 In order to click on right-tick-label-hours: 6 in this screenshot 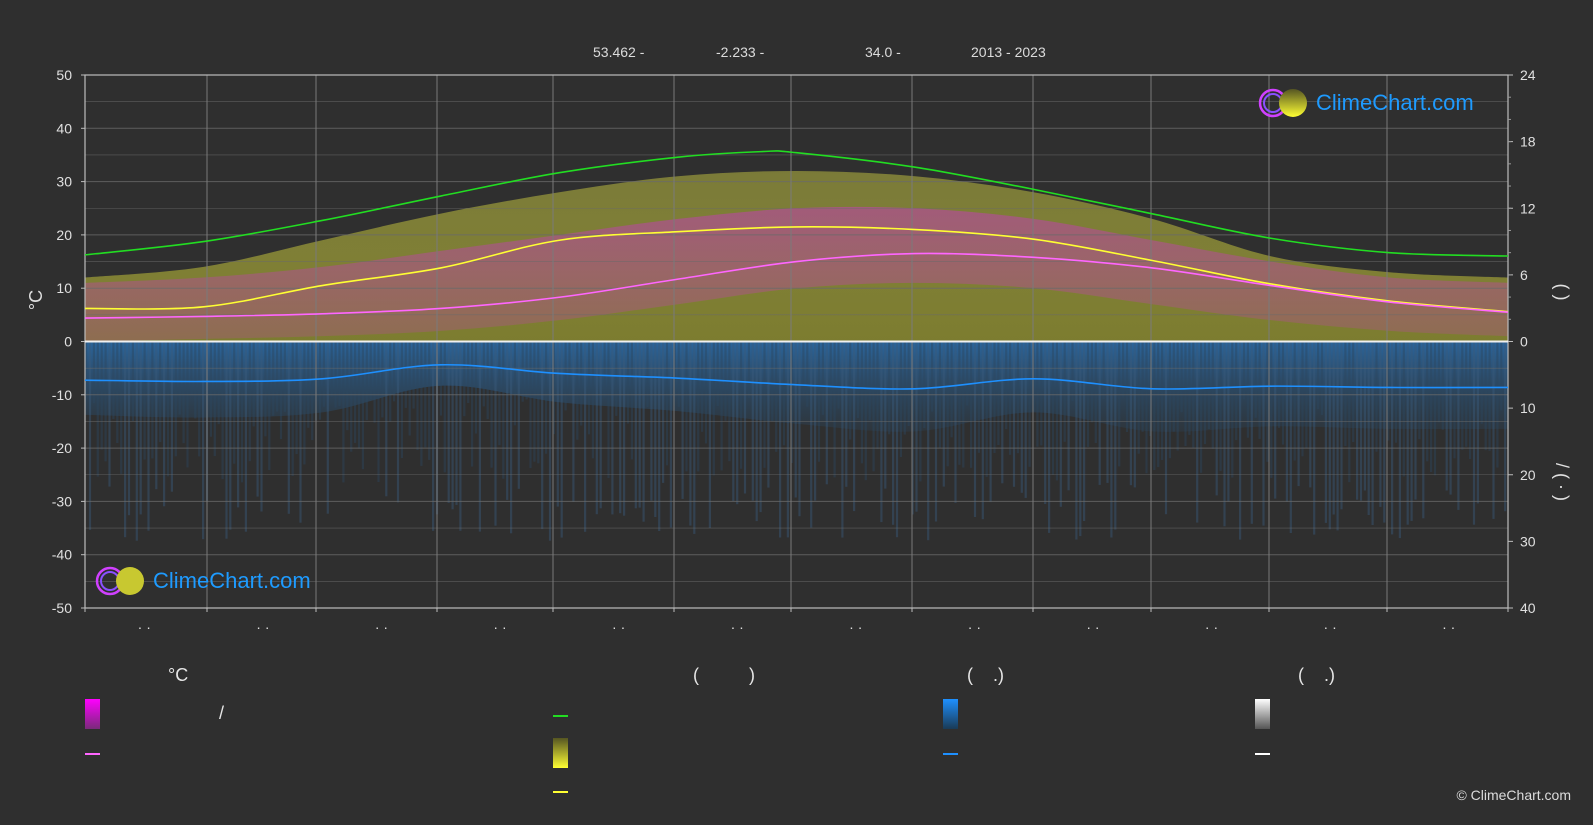, I will do `click(1524, 275)`.